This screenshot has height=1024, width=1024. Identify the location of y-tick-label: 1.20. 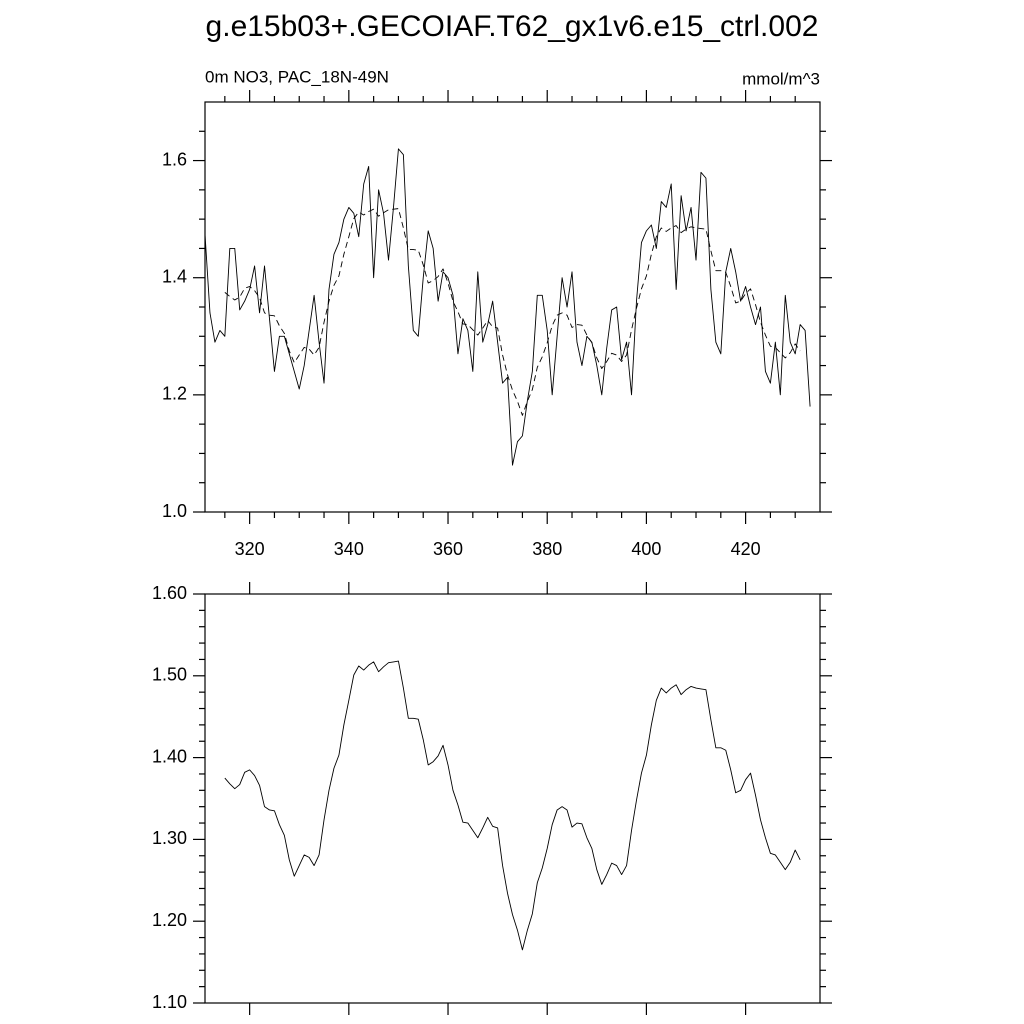
(169, 920).